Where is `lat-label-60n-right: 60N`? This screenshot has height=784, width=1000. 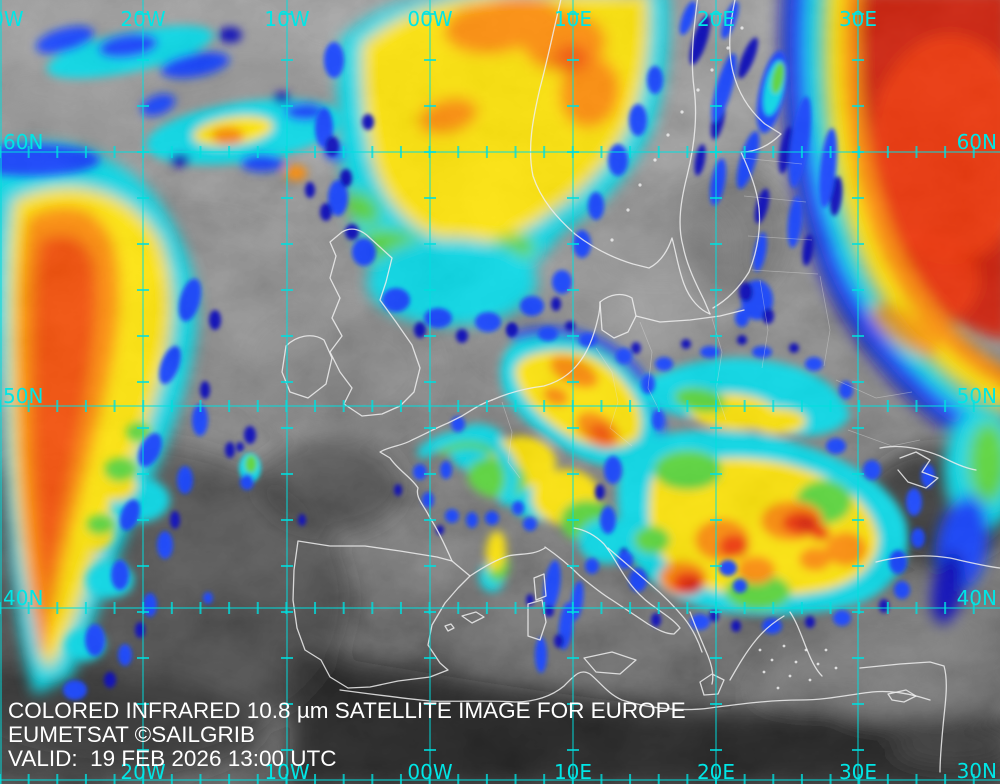 lat-label-60n-right: 60N is located at coordinates (977, 142).